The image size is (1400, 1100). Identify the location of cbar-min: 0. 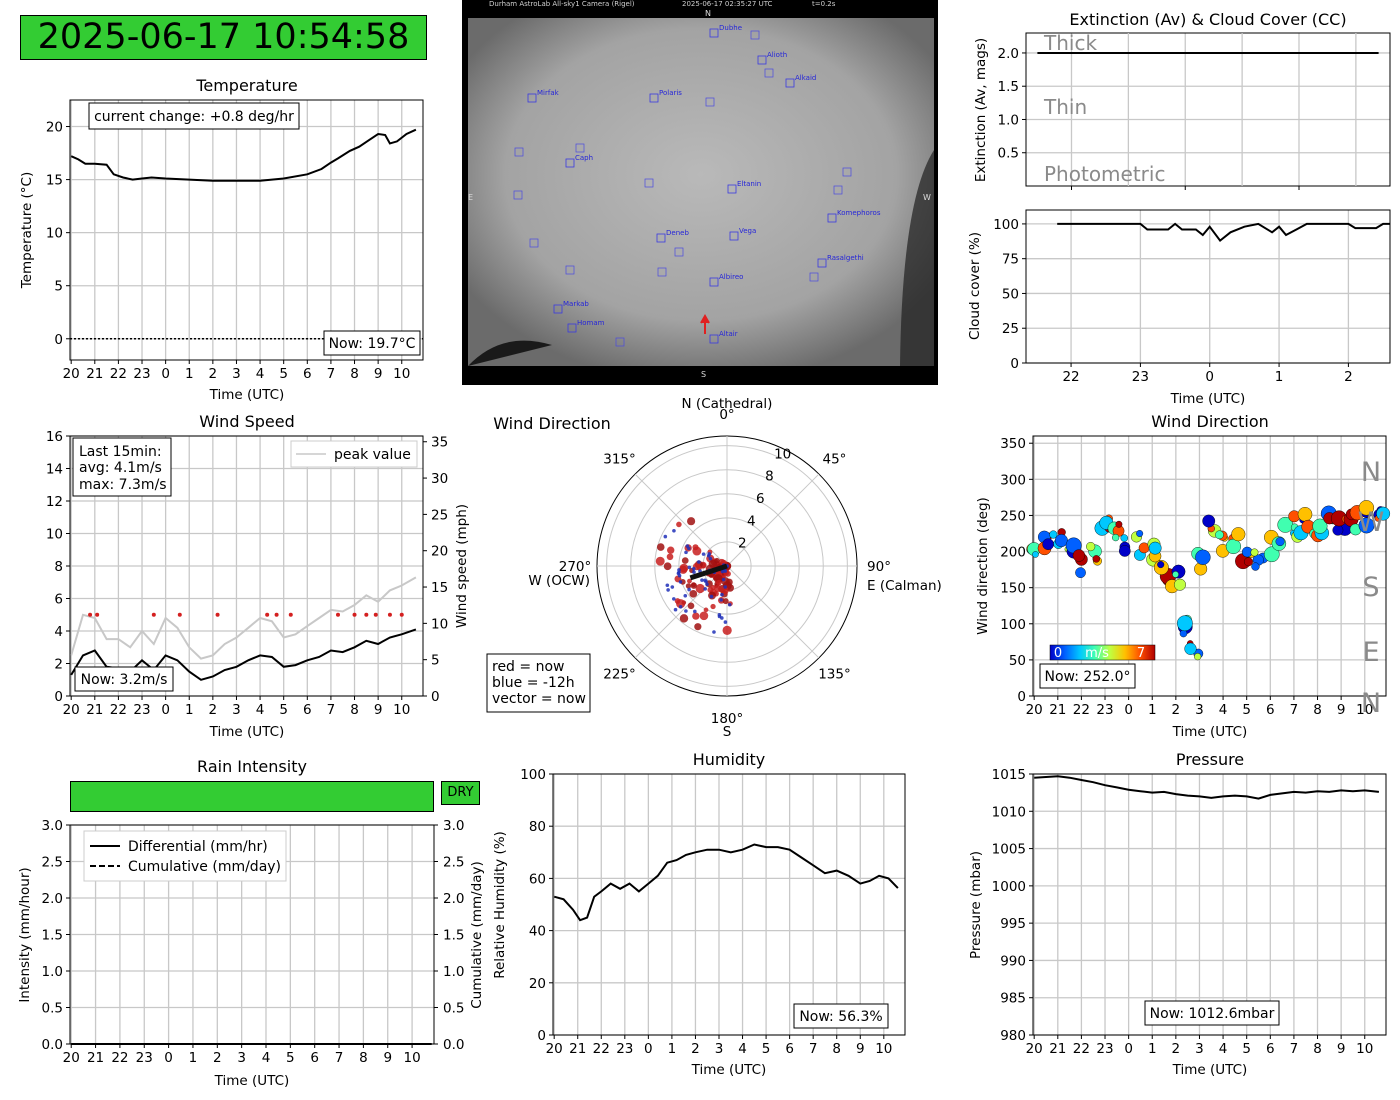
(1058, 653).